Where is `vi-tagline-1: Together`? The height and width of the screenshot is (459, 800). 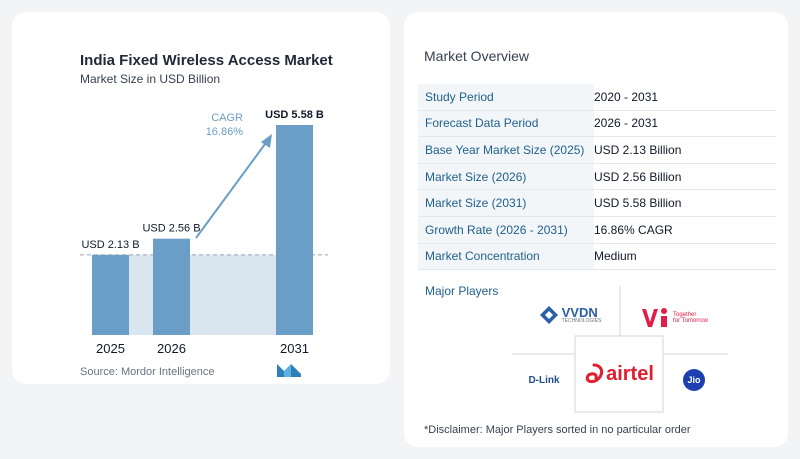
vi-tagline-1: Together is located at coordinates (685, 314).